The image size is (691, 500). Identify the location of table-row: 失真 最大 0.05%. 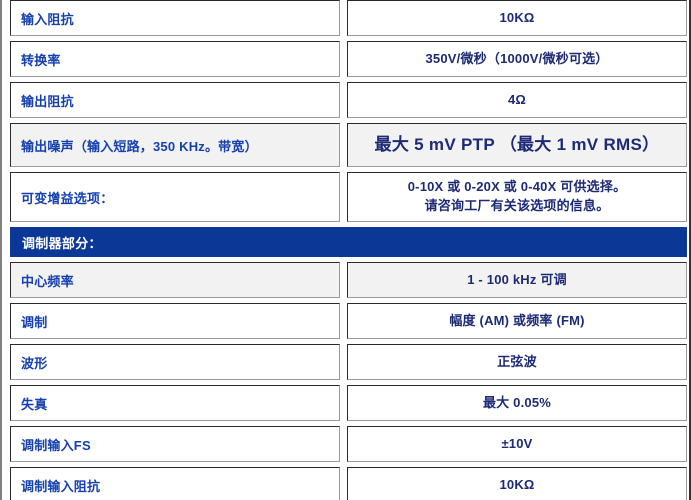
(348, 403).